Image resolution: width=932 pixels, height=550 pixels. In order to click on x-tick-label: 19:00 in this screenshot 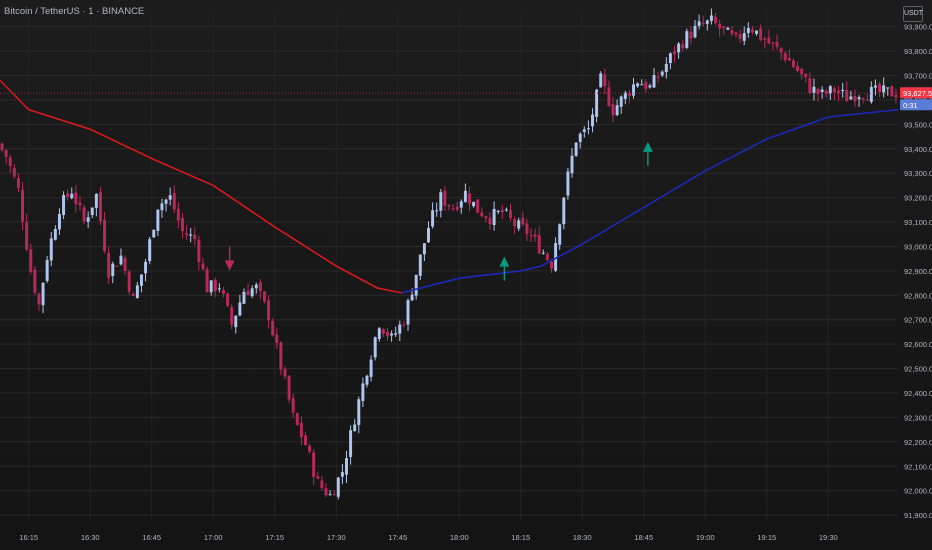, I will do `click(705, 537)`.